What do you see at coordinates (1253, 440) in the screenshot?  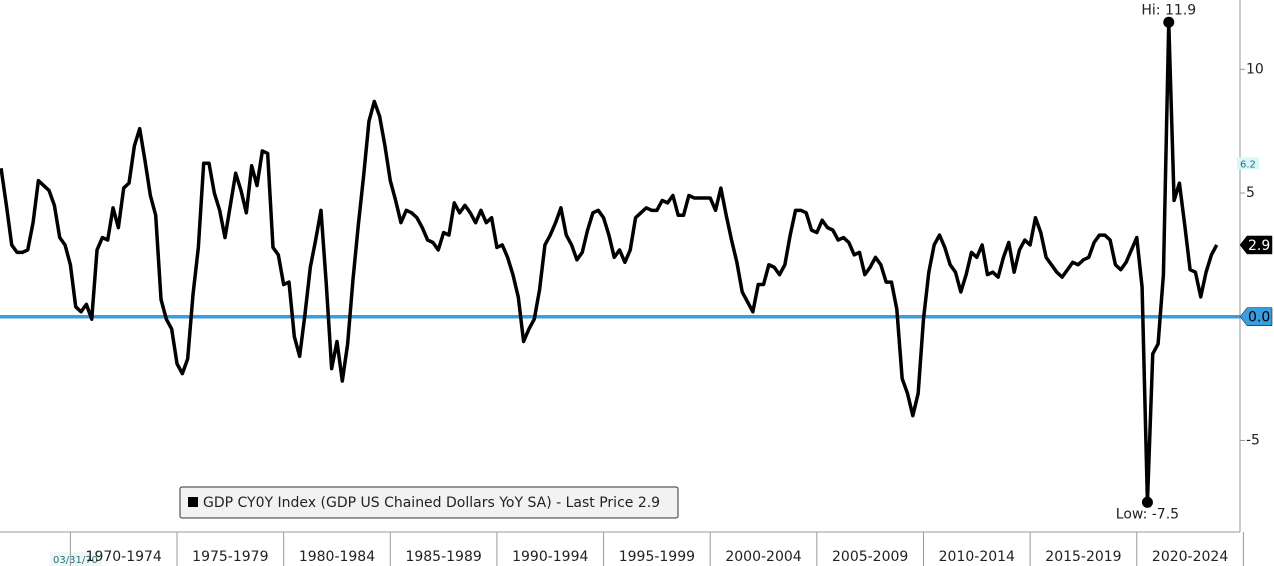 I see `y-tick-label: -5` at bounding box center [1253, 440].